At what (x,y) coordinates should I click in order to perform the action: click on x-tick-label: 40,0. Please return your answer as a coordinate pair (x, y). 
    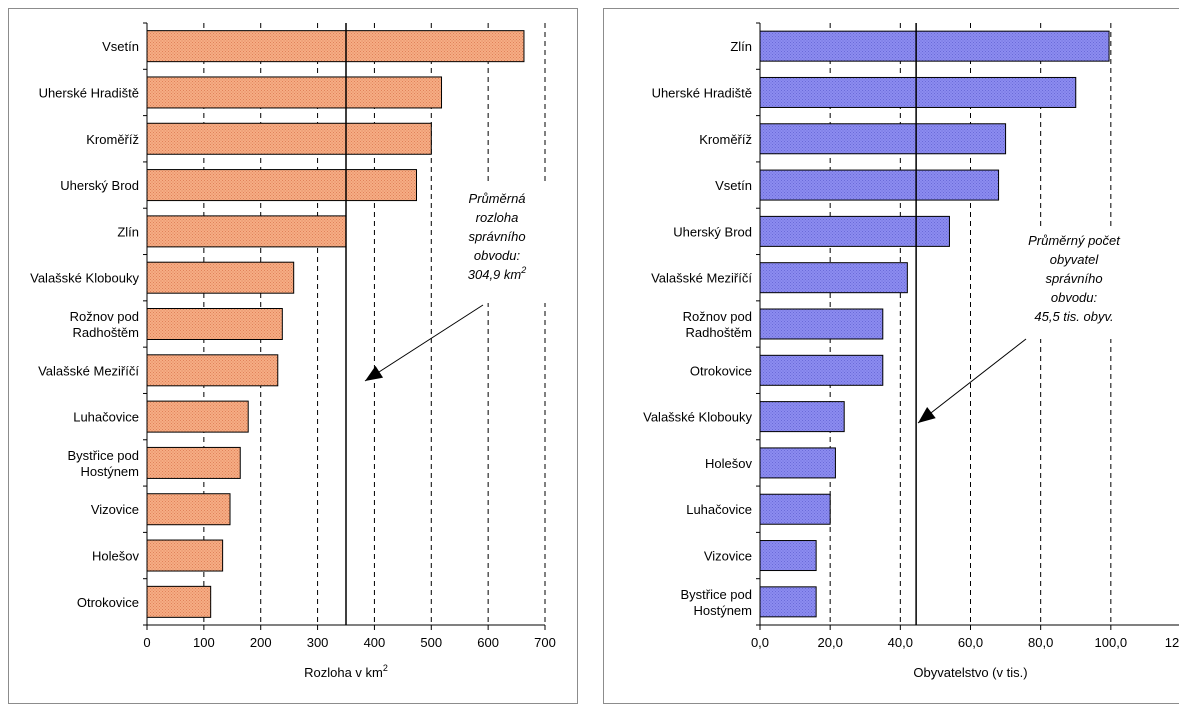
    Looking at the image, I should click on (900, 642).